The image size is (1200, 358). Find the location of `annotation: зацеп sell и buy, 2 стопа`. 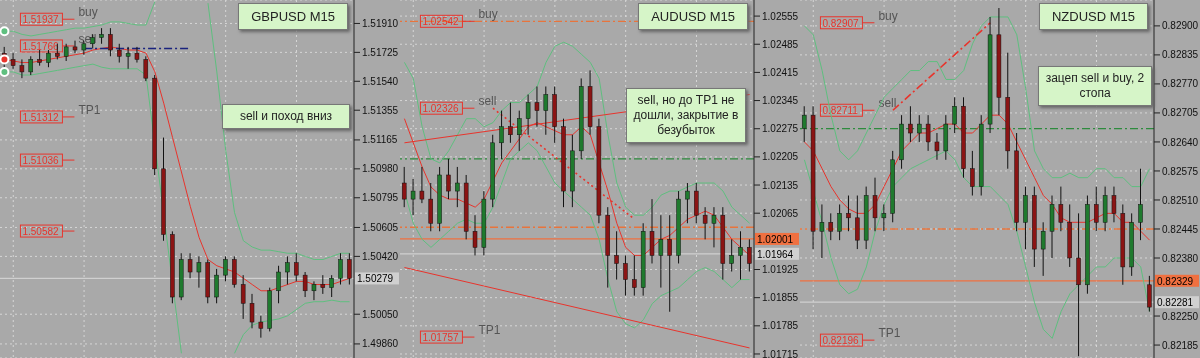

annotation: зацеп sell и buy, 2 стопа is located at coordinates (1095, 86).